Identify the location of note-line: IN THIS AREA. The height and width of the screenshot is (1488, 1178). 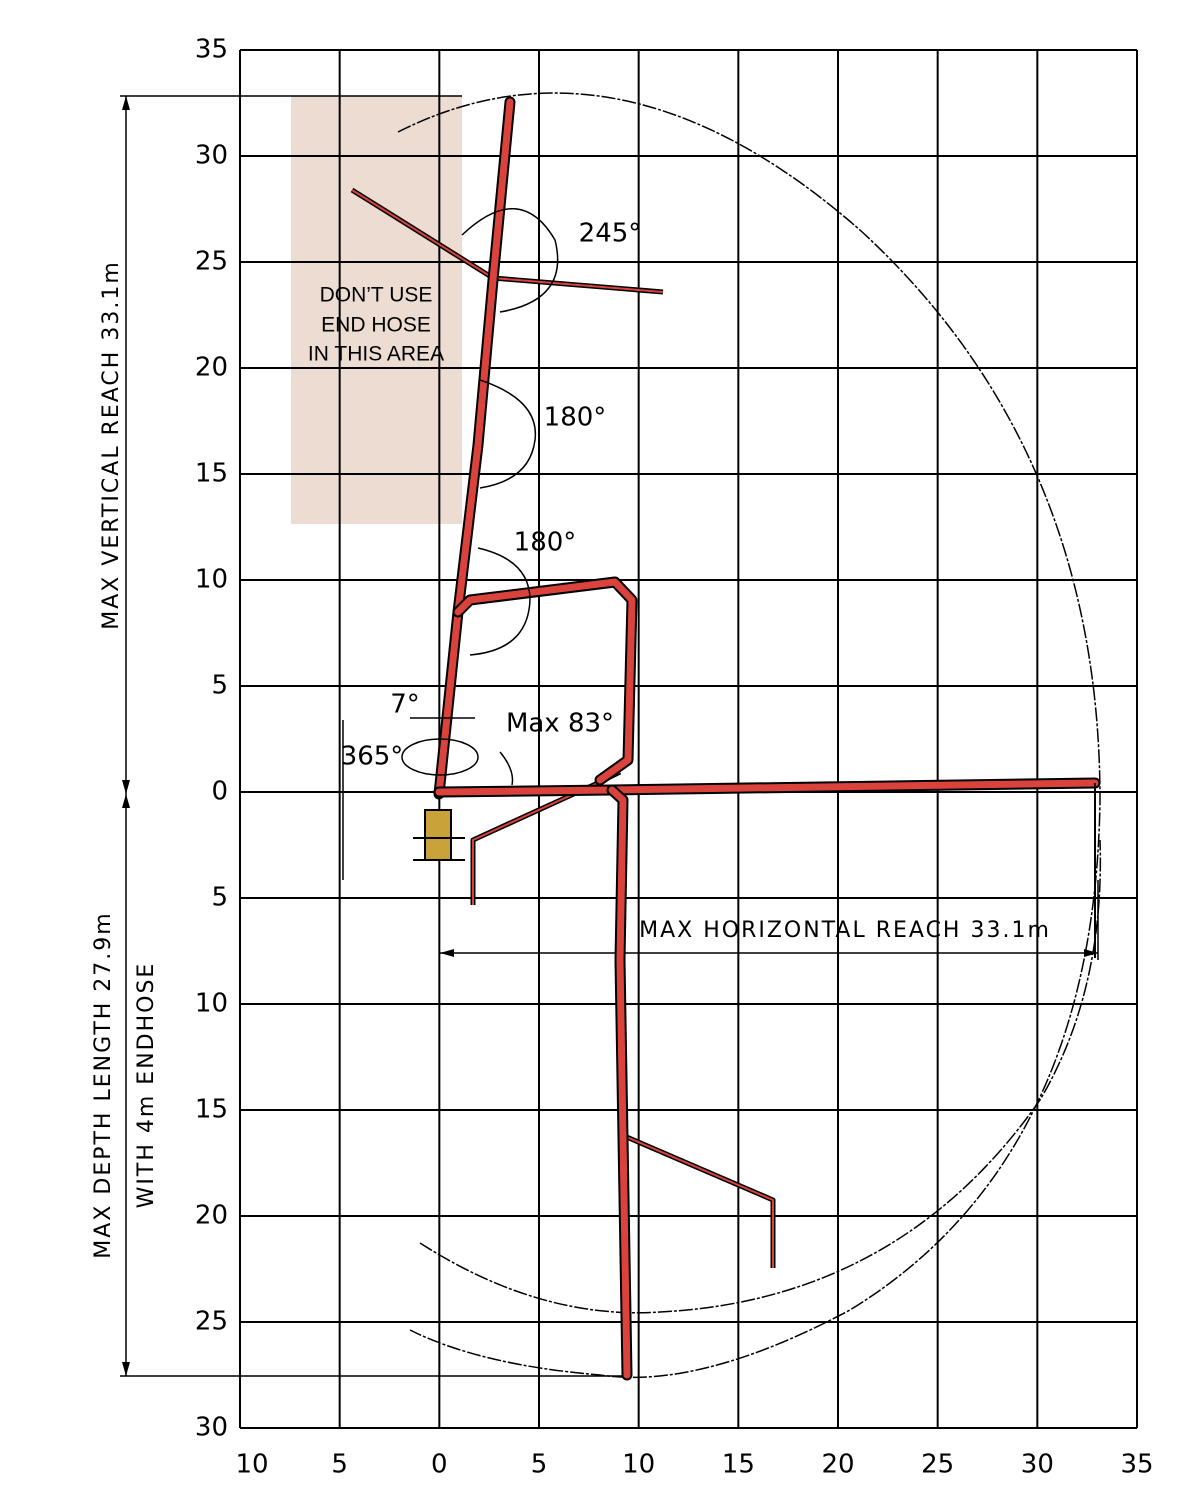
(376, 354).